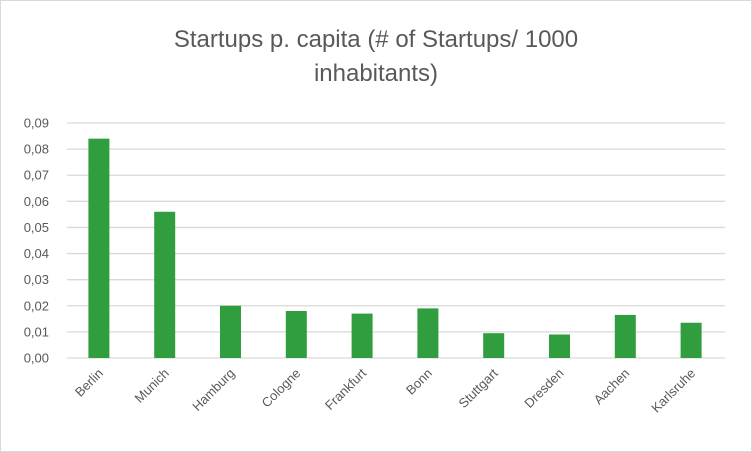 Image resolution: width=752 pixels, height=452 pixels. What do you see at coordinates (36, 358) in the screenshot?
I see `y-tick-label: 0,00` at bounding box center [36, 358].